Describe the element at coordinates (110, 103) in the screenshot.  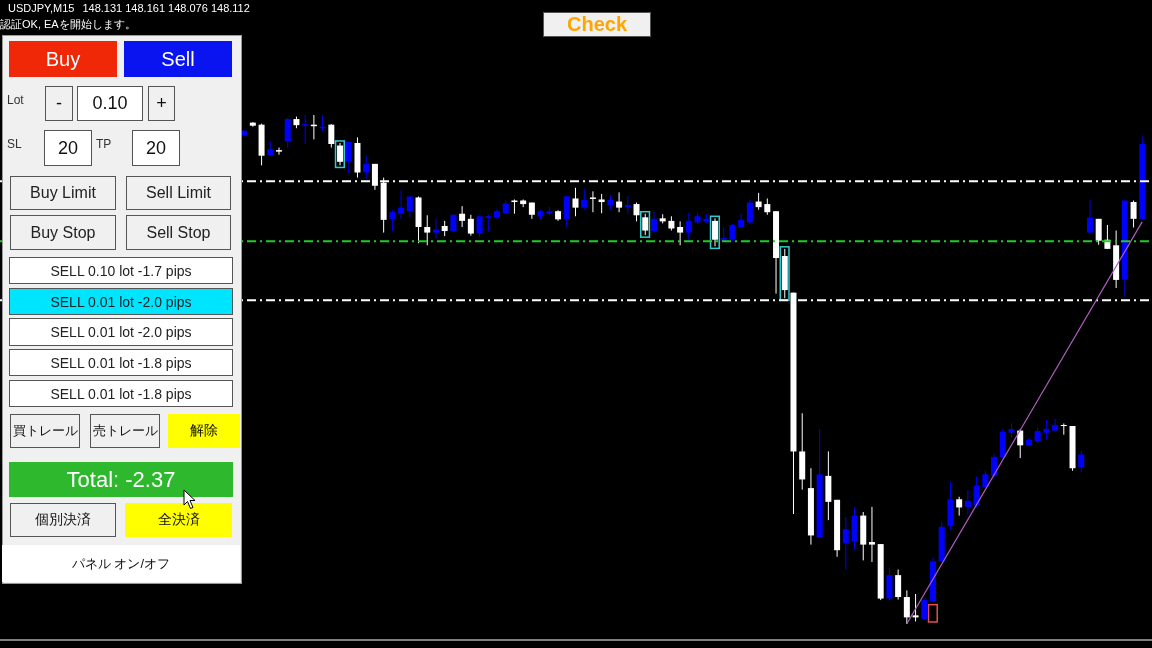
I see `text: 0.10` at that location.